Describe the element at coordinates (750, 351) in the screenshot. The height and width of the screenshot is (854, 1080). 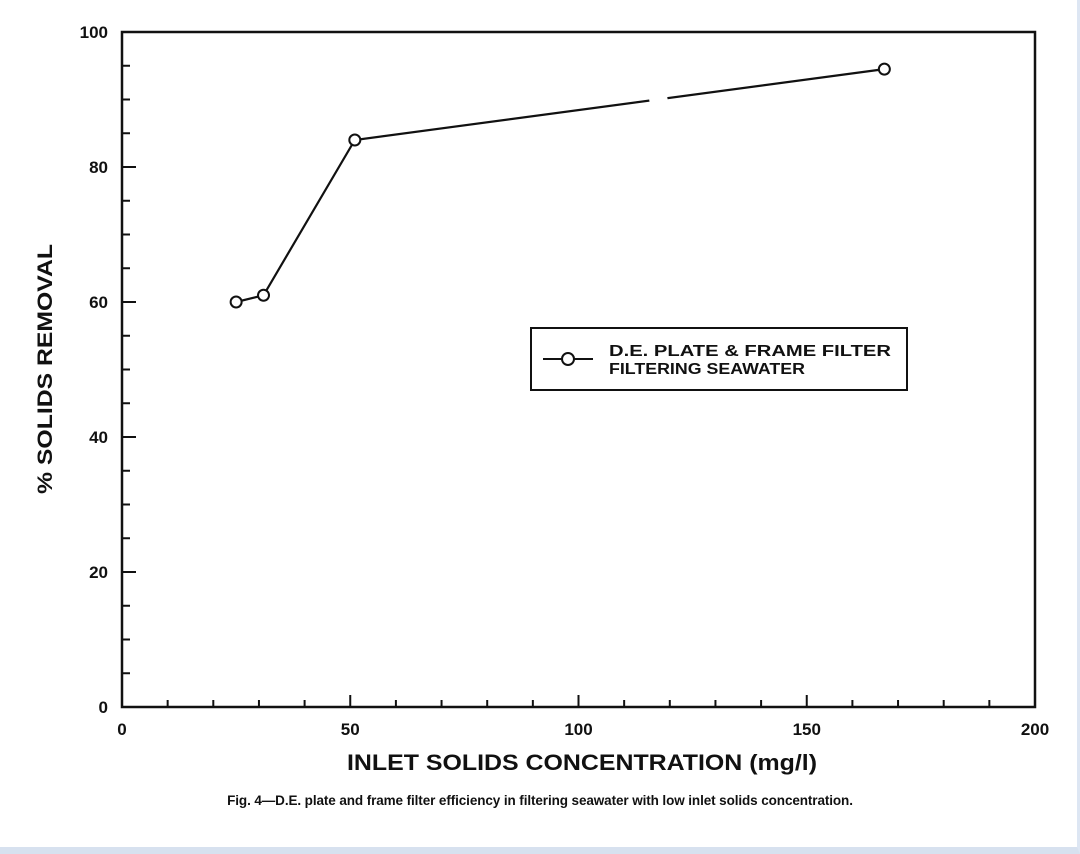
I see `legend-label-line1: D.E. PLATE & FRAME FILTER` at that location.